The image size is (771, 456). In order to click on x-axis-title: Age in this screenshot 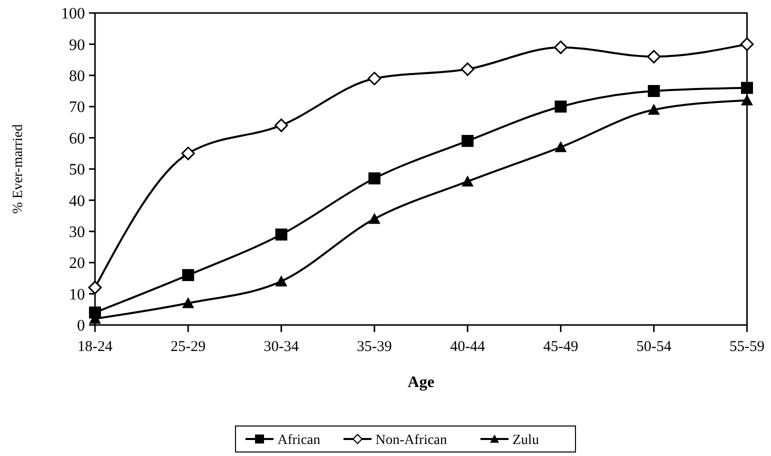, I will do `click(421, 382)`.